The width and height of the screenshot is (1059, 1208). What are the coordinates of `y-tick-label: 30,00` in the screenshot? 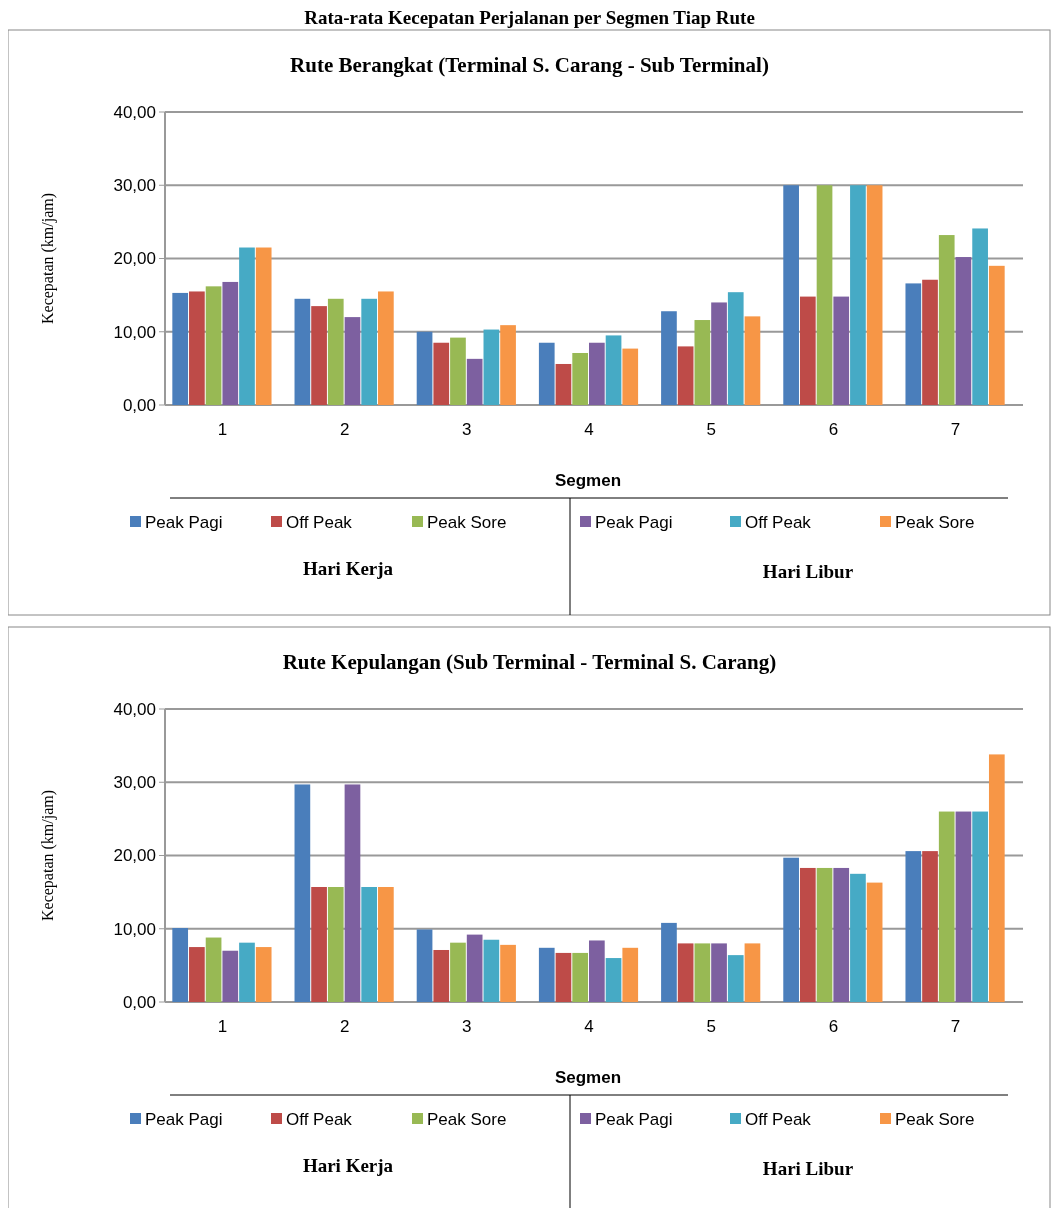 It's located at (134, 186).